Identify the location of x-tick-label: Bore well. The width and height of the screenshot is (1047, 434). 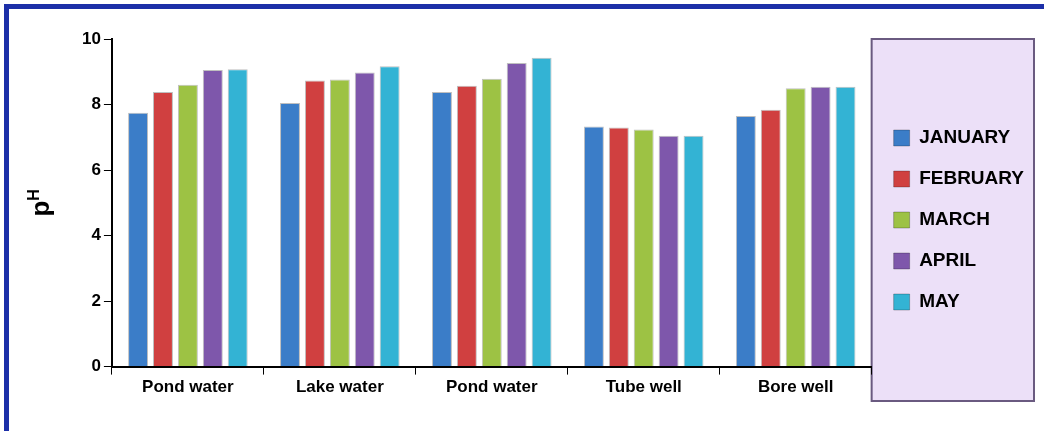
(795, 387).